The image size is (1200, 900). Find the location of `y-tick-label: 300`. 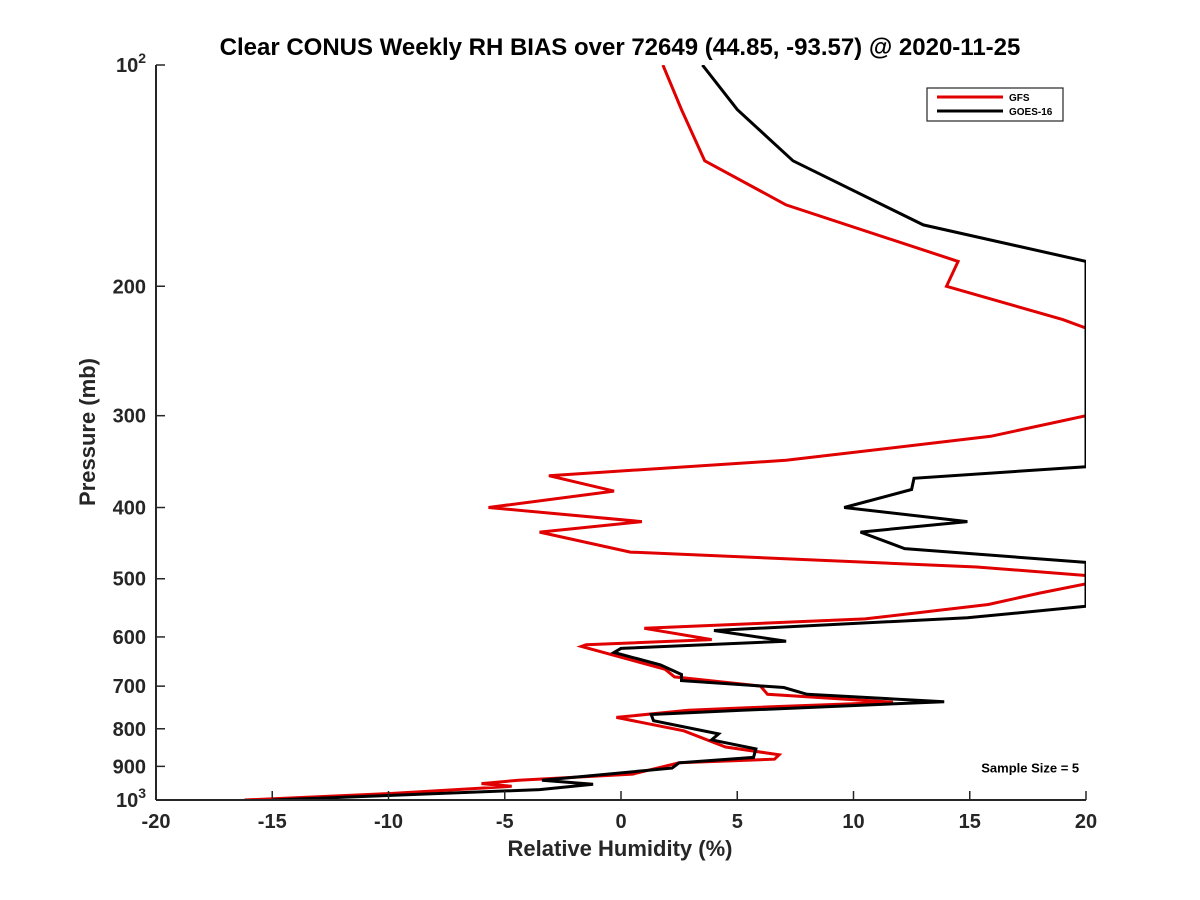

y-tick-label: 300 is located at coordinates (129, 417).